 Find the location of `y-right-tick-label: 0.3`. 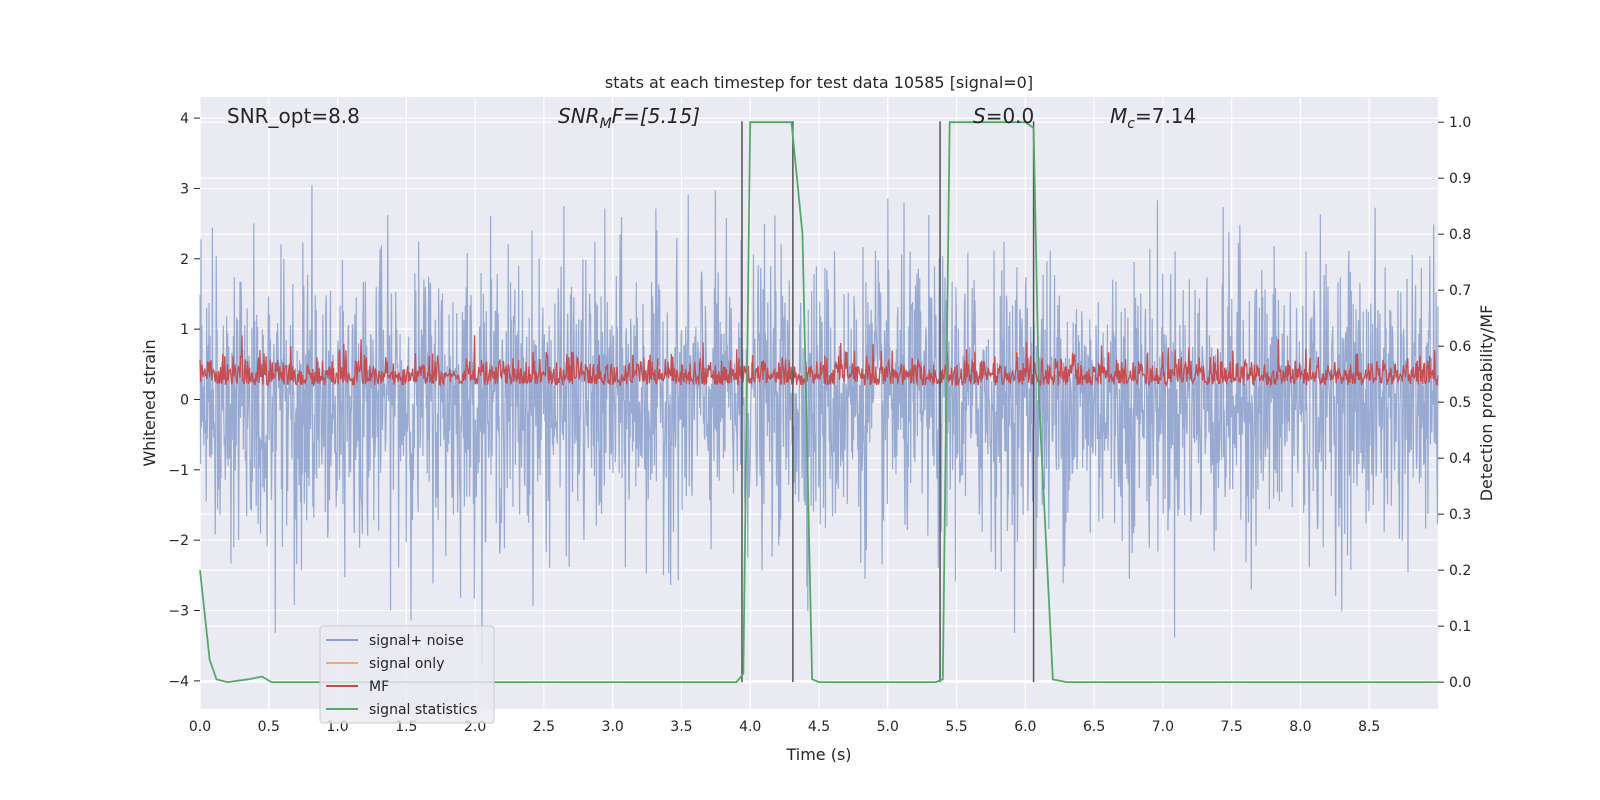

y-right-tick-label: 0.3 is located at coordinates (1460, 515).